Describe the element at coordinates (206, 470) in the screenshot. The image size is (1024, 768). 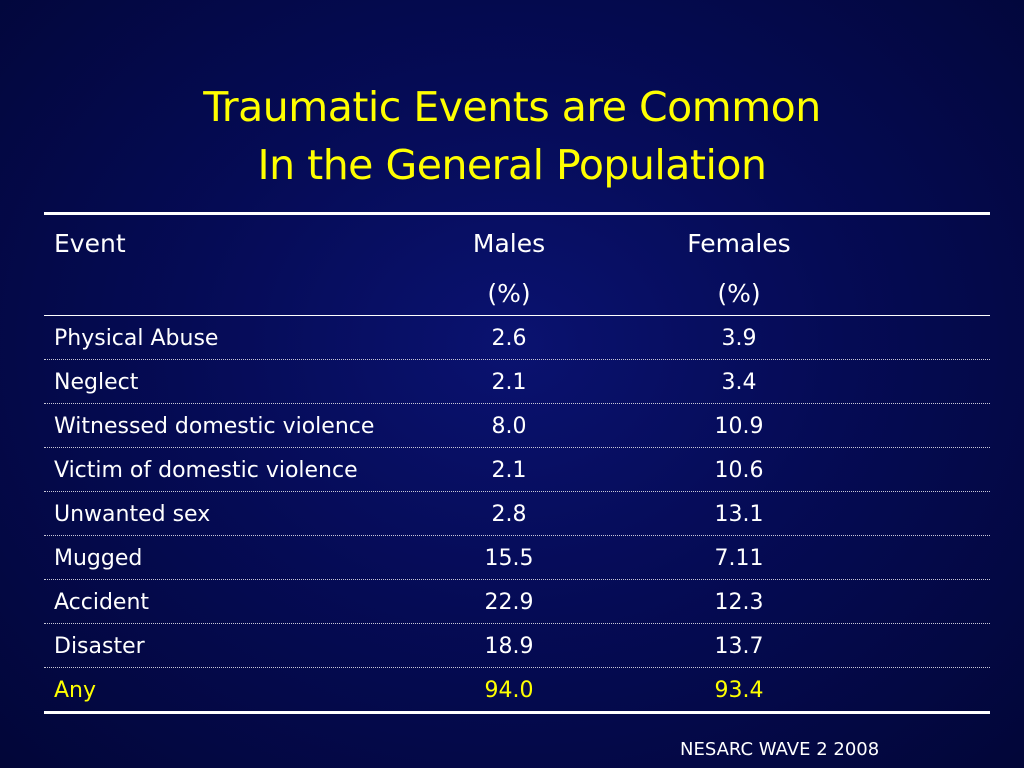
I see `cell-event: Victim of domestic violence` at that location.